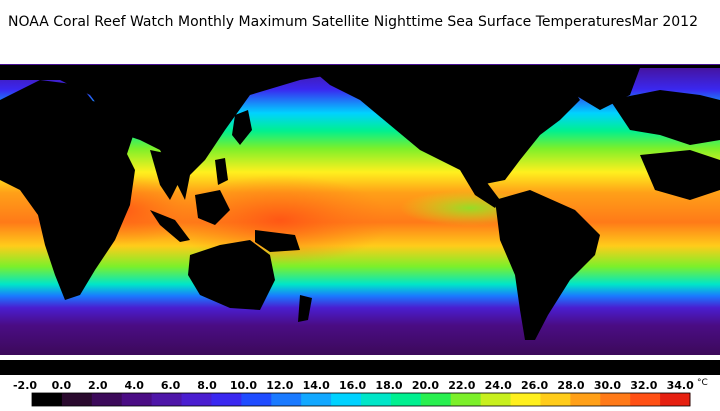  I want to click on legend-label: 32.0, so click(643, 385).